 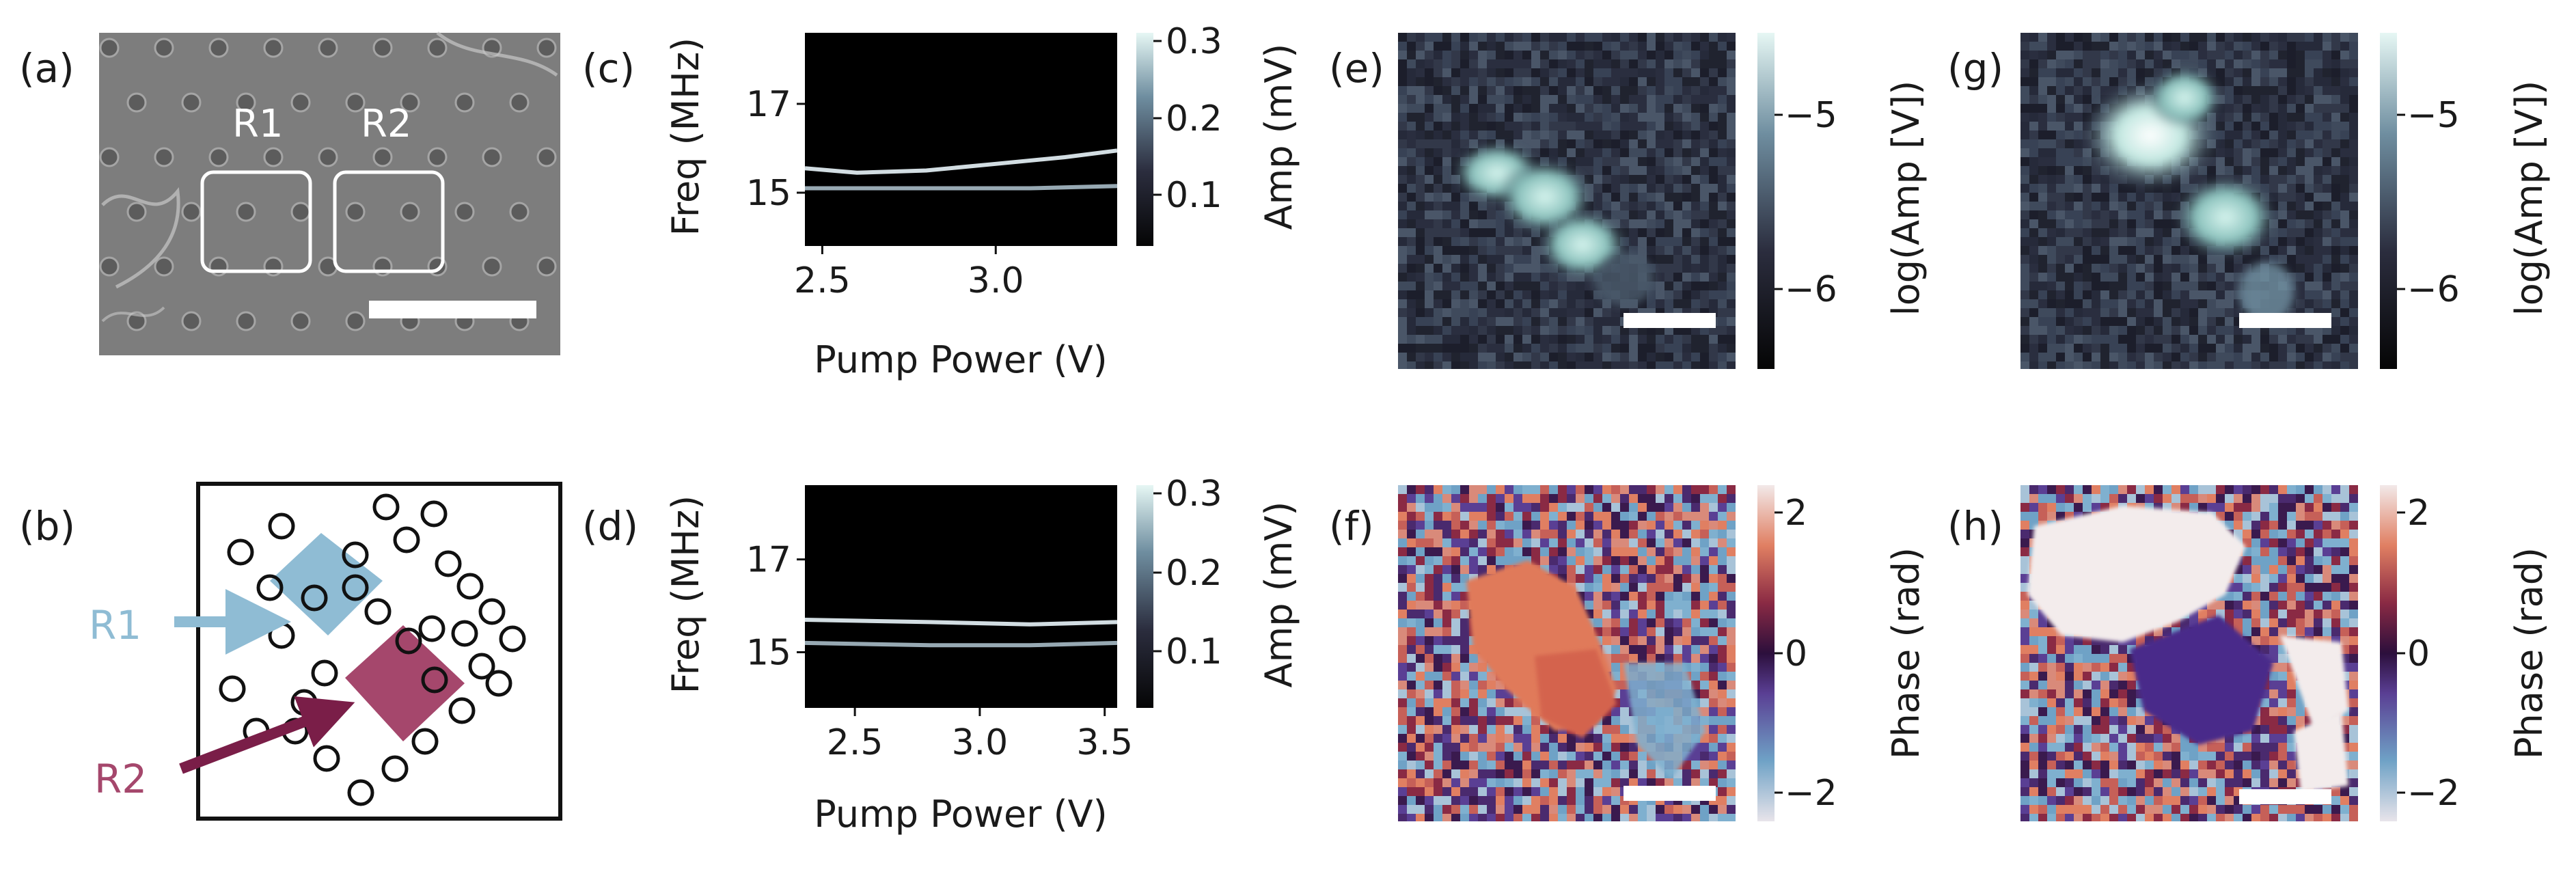 What do you see at coordinates (1766, 201) in the screenshot?
I see `colorbar-log-e` at bounding box center [1766, 201].